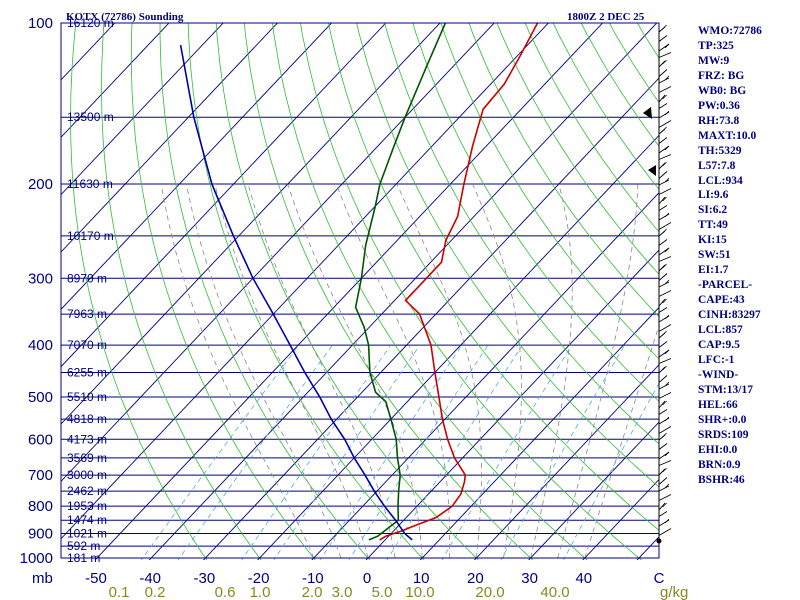 The image size is (800, 600). What do you see at coordinates (729, 315) in the screenshot?
I see `index-item: CINH:83297` at bounding box center [729, 315].